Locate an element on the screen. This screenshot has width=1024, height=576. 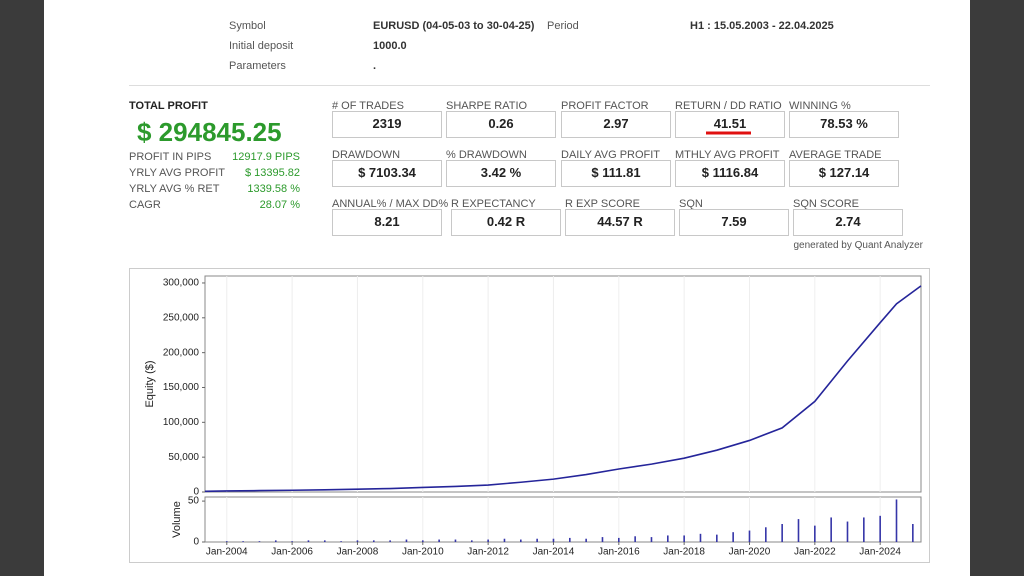
summary-value: 28.07 % is located at coordinates (279, 205).